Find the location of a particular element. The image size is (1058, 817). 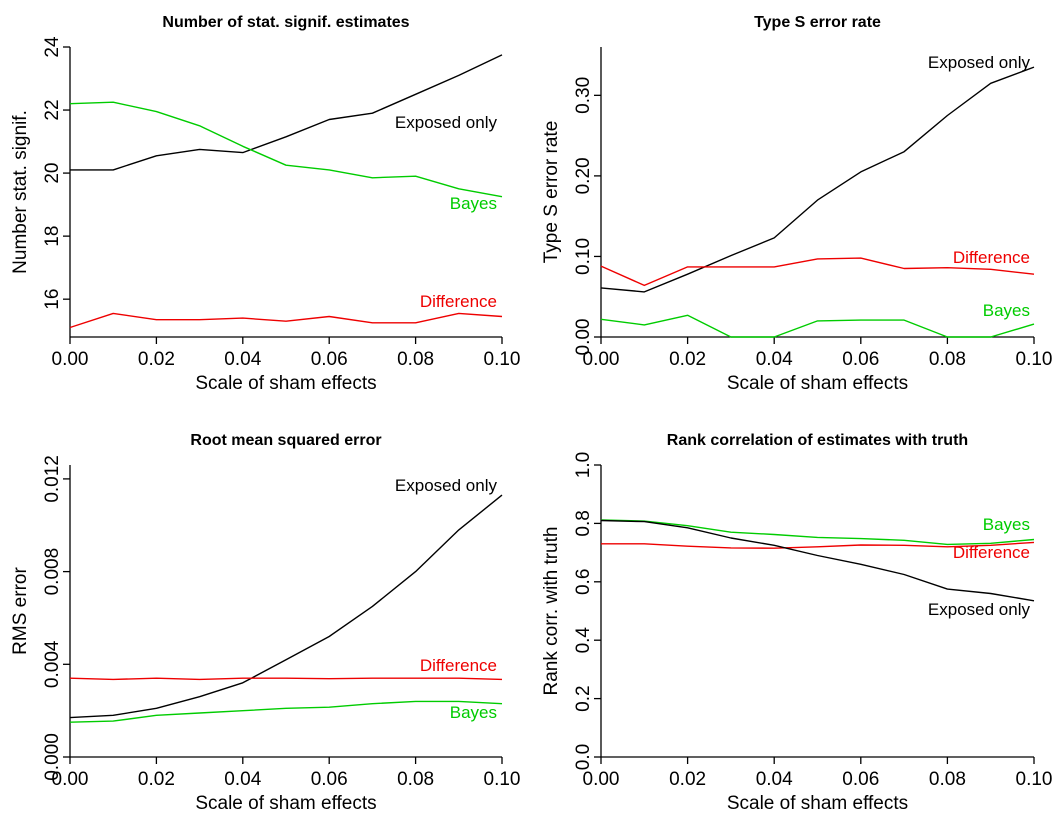

chart-title: Rank correlation of estimates with truth is located at coordinates (817, 440).